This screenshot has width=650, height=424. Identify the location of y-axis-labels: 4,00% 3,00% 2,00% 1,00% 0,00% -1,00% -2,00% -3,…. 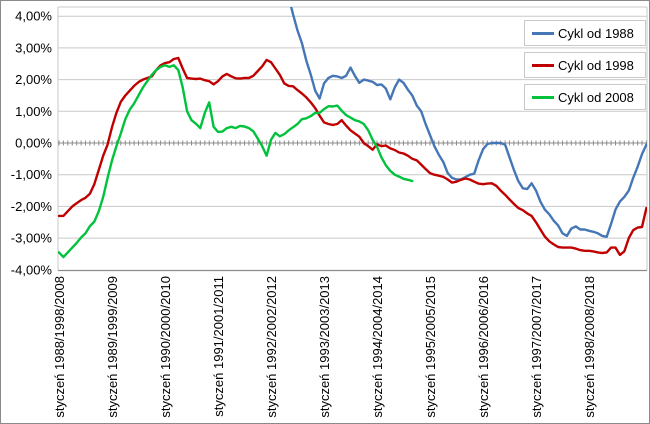
(32, 143).